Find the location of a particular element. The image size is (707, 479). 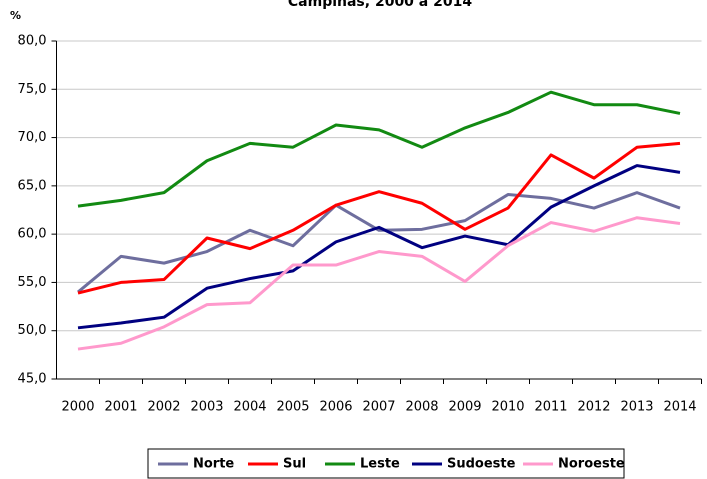

legend-label: Norte is located at coordinates (213, 464).